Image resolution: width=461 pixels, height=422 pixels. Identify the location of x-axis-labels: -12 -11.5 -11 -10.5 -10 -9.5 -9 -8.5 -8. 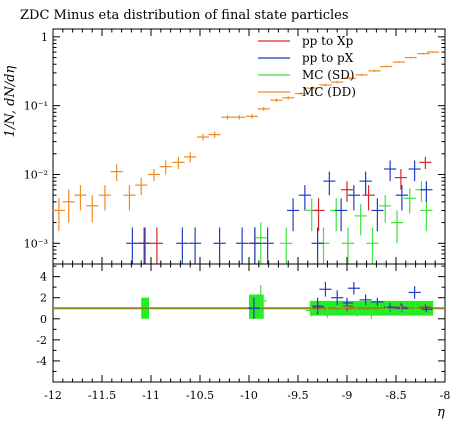
(247, 395).